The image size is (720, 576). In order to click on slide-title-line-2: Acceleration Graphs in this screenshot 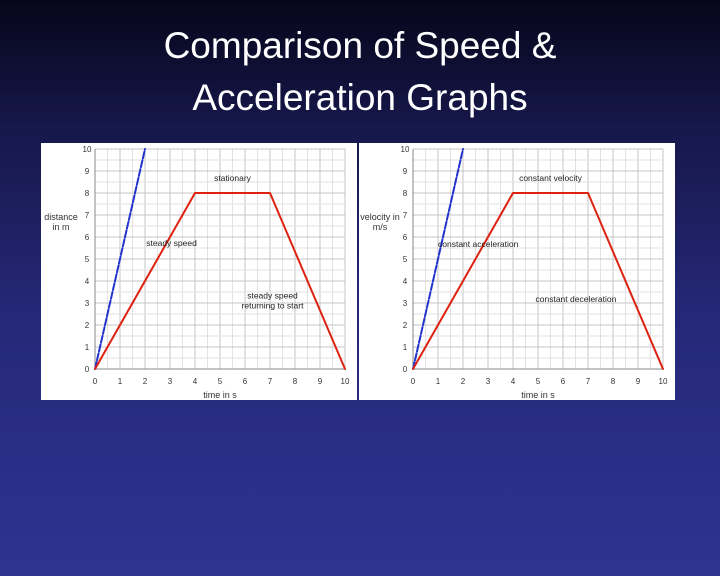, I will do `click(360, 97)`.